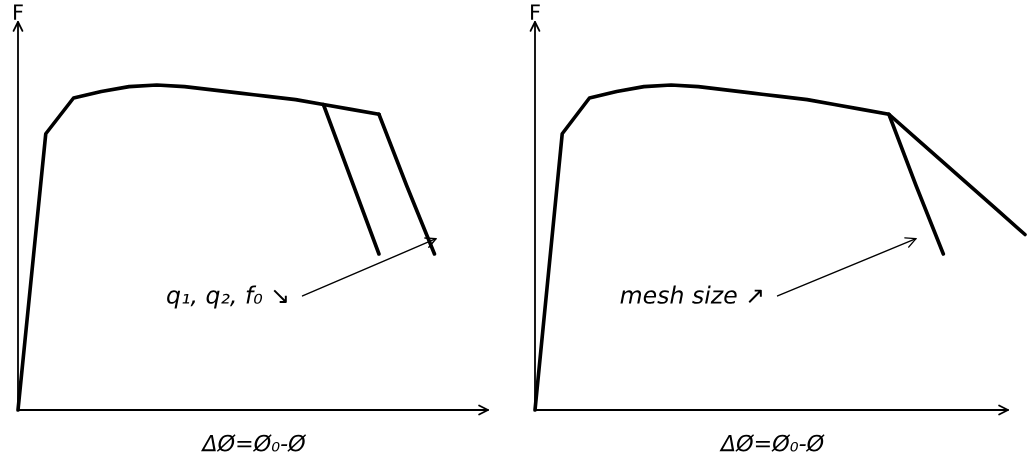  I want to click on annotation: mesh size ↗, so click(691, 294).